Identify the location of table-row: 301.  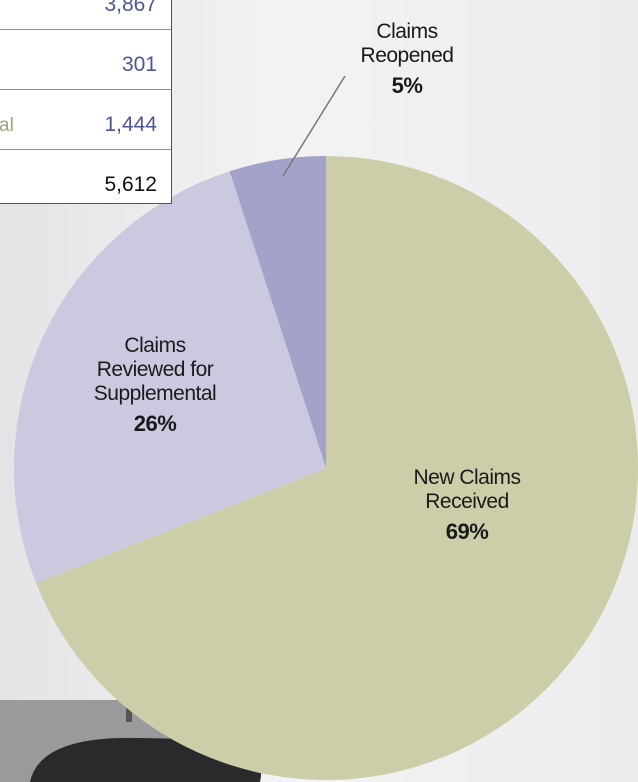
(85, 59).